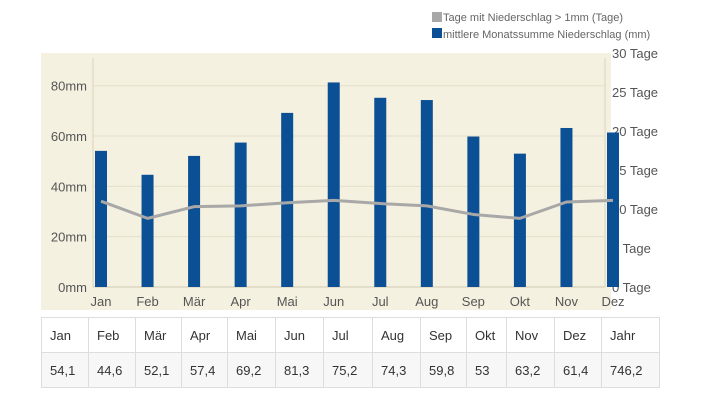 Image resolution: width=711 pixels, height=400 pixels. I want to click on x-tick-label: Jun, so click(333, 301).